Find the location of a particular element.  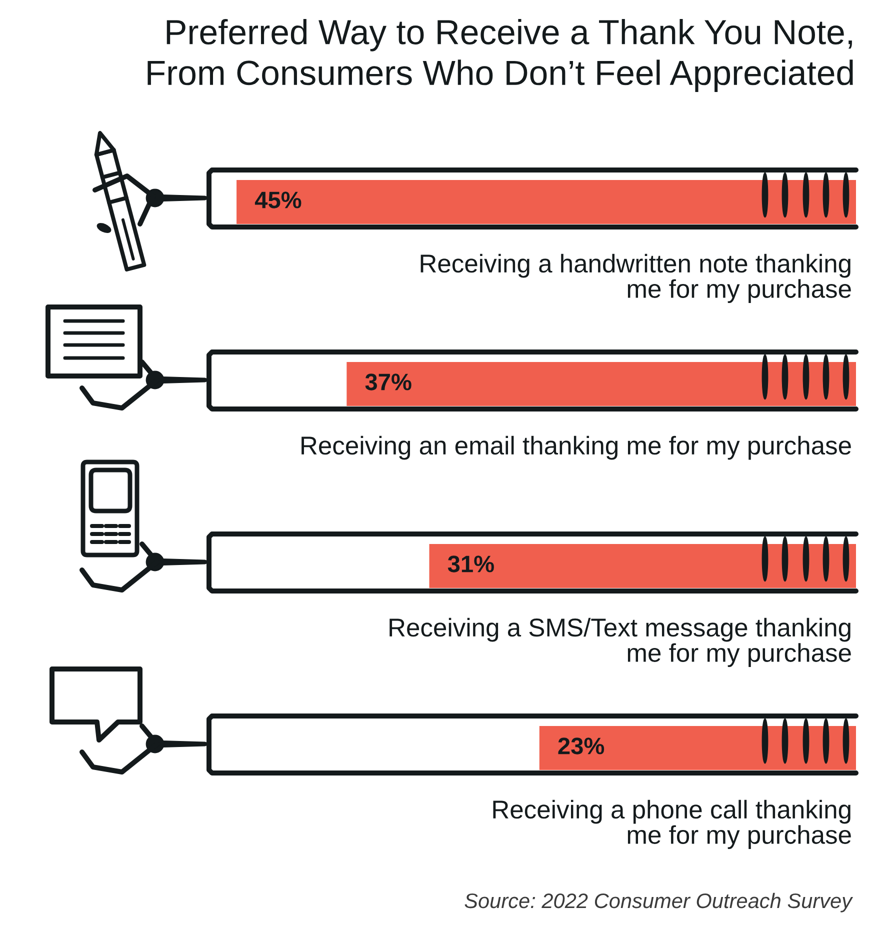

y-tick-label: Receiving a handwritten note thanking me for my purchase is located at coordinates (635, 278).